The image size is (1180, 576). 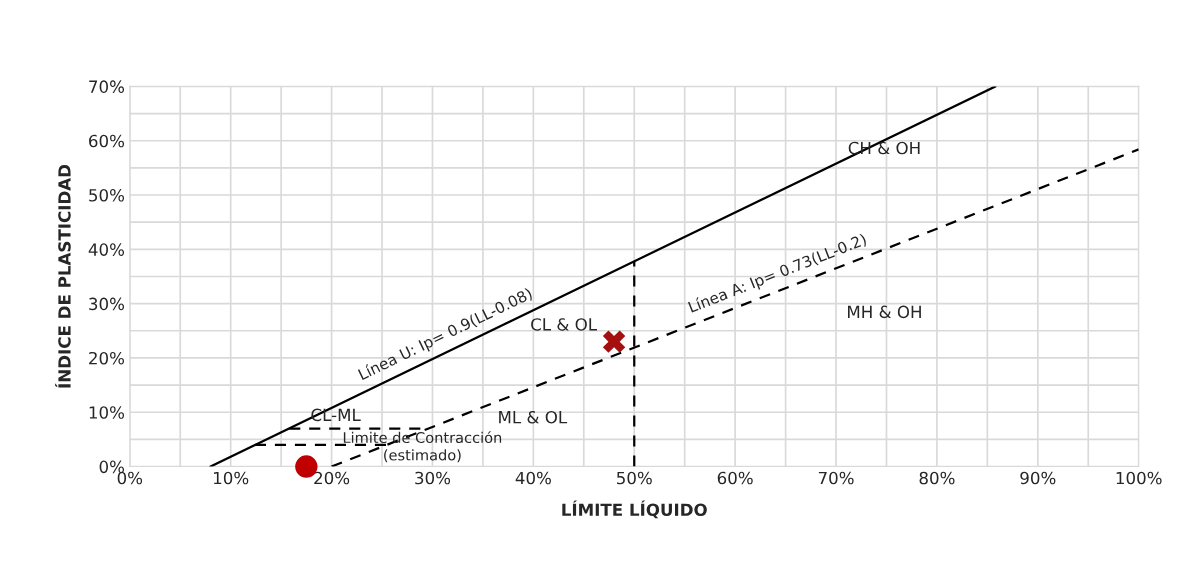 I want to click on annotation: CH & OH, so click(x=884, y=148).